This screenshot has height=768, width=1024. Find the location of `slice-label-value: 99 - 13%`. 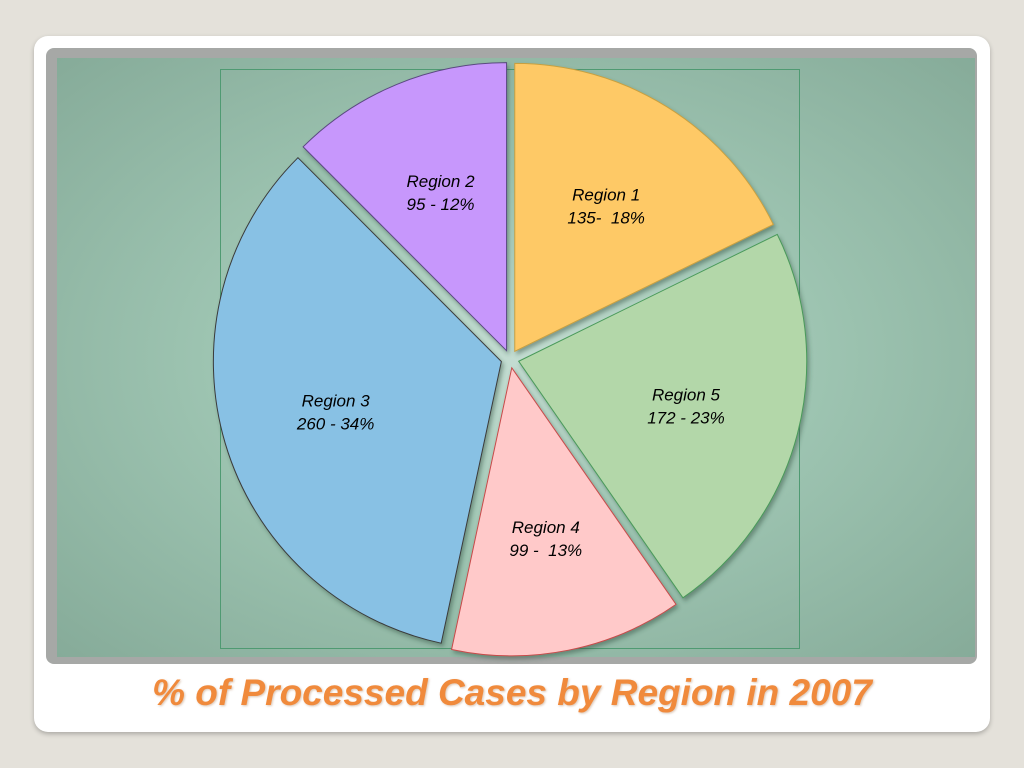

slice-label-value: 99 - 13% is located at coordinates (545, 550).